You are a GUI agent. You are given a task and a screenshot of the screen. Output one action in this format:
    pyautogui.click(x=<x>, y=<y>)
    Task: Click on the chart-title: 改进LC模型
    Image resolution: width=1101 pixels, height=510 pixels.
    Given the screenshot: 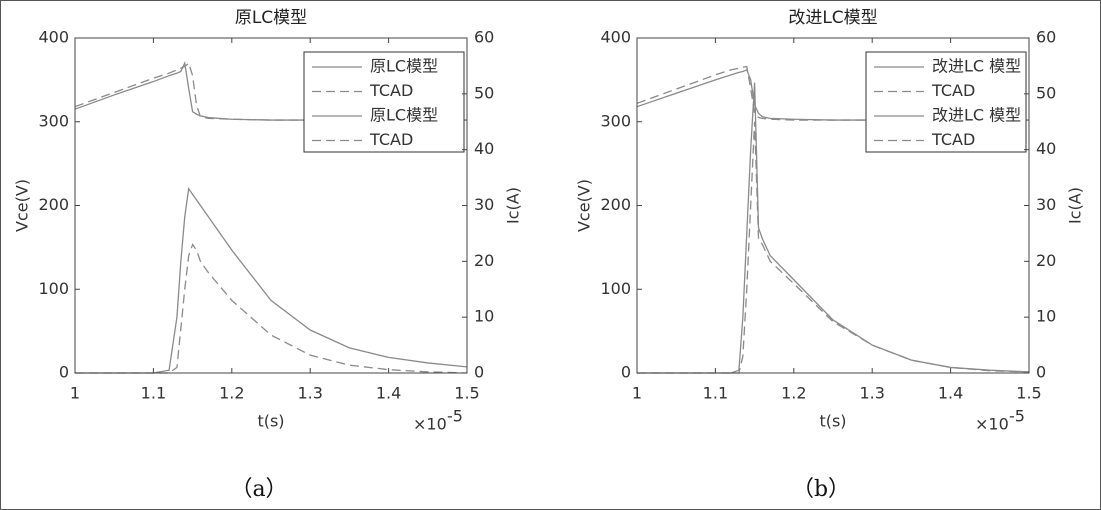 What is the action you would take?
    pyautogui.click(x=832, y=18)
    